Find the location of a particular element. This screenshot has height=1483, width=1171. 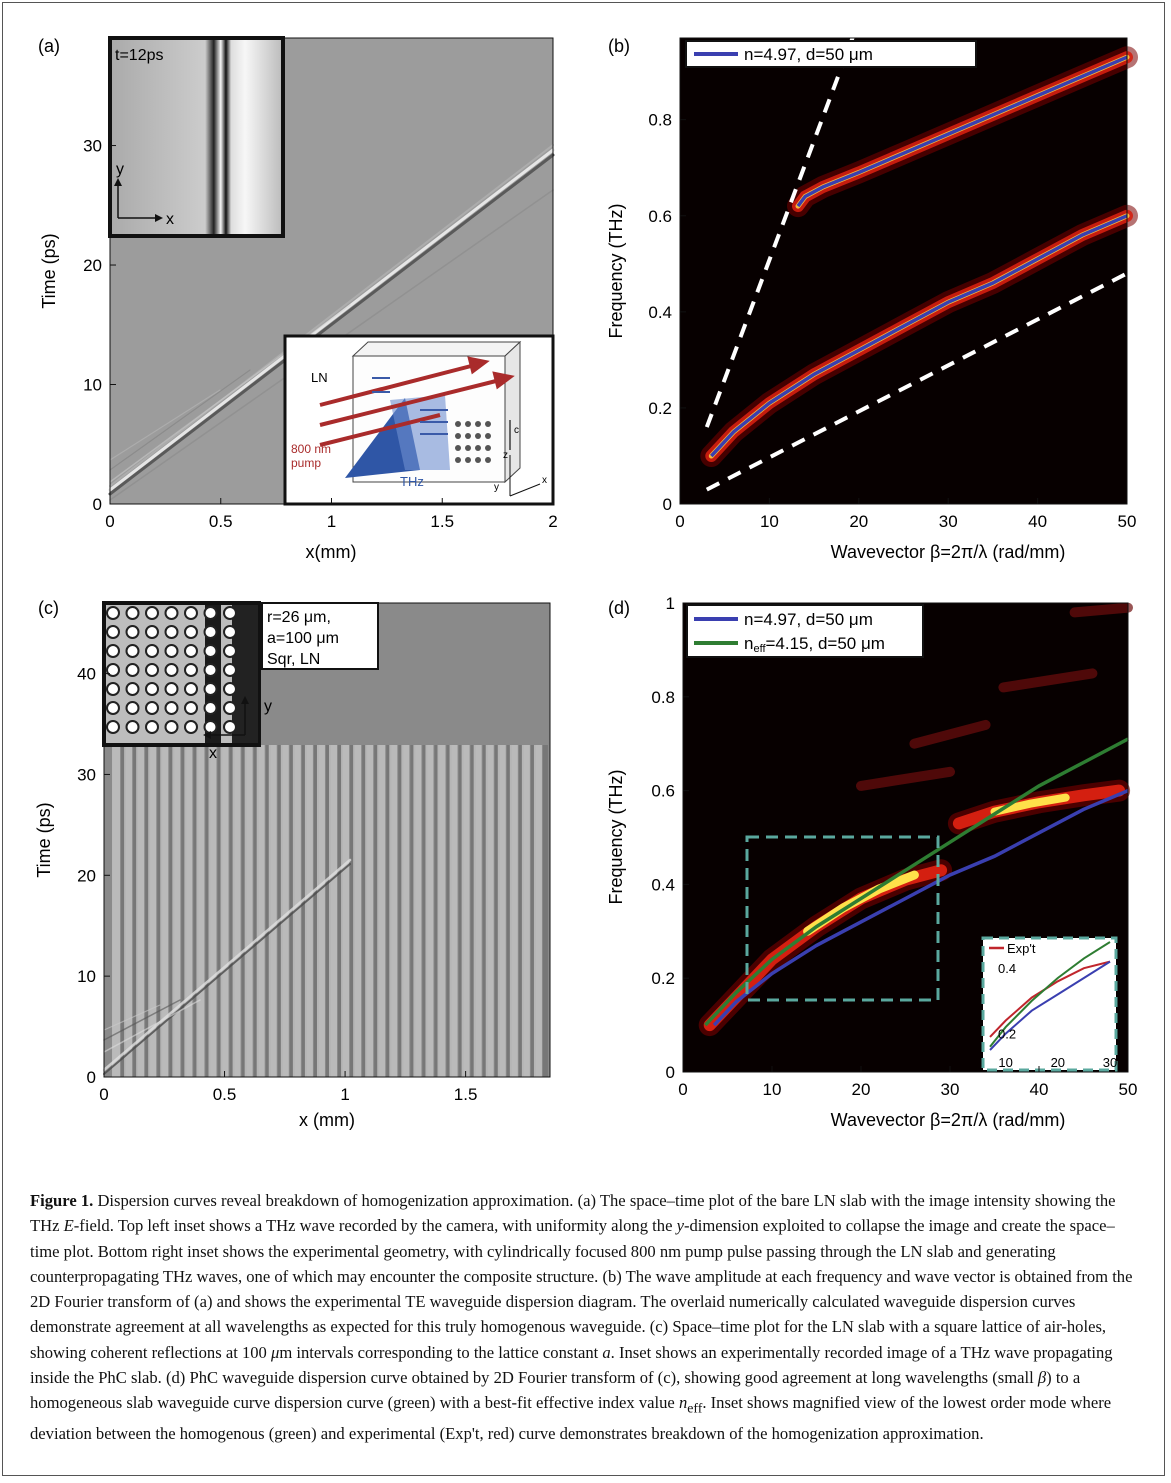

panel-d-ylabel: Frequency (THz) is located at coordinates (616, 836).